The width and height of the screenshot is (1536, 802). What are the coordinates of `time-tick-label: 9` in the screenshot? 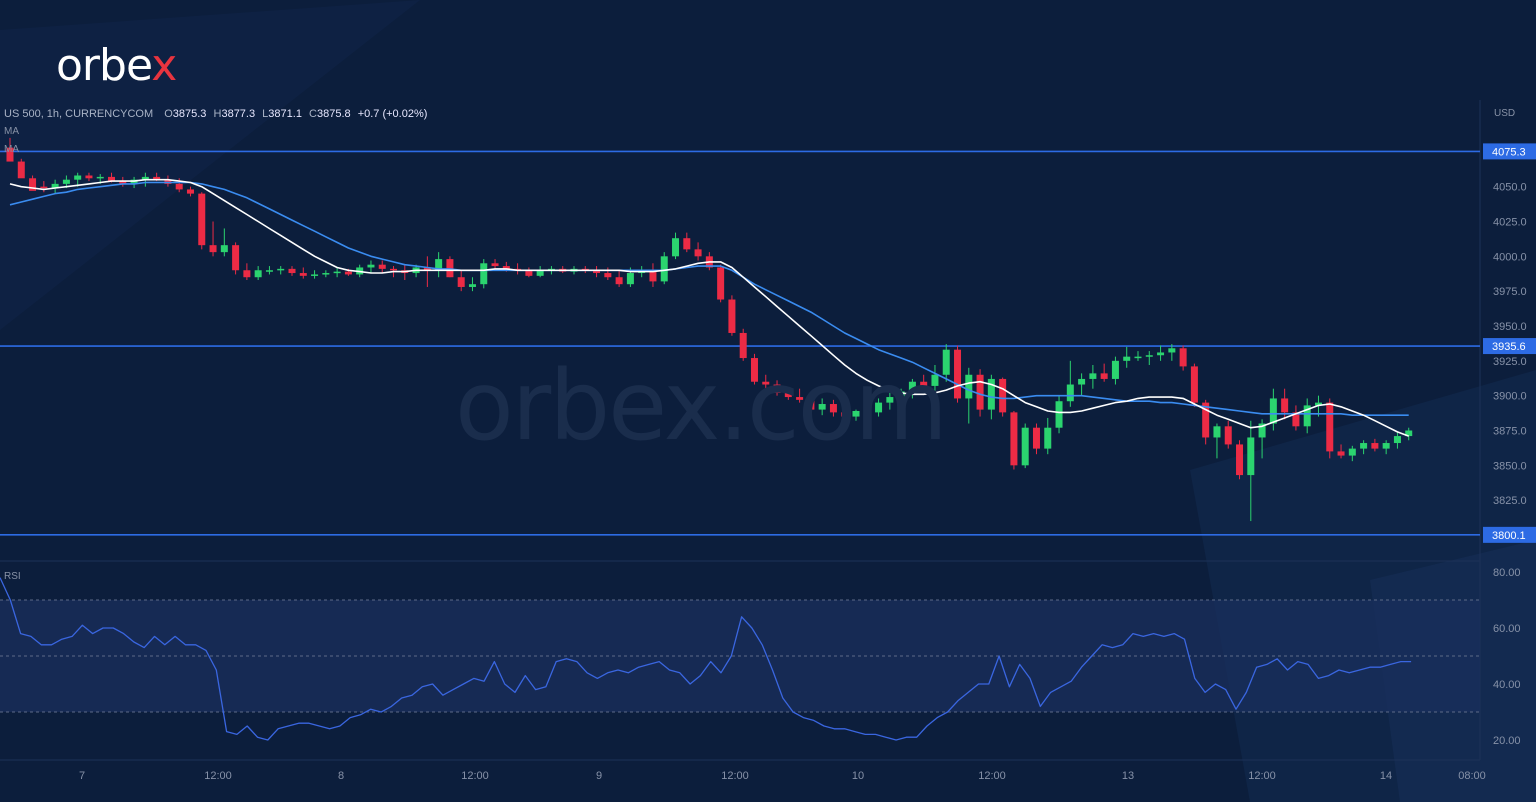 It's located at (599, 776).